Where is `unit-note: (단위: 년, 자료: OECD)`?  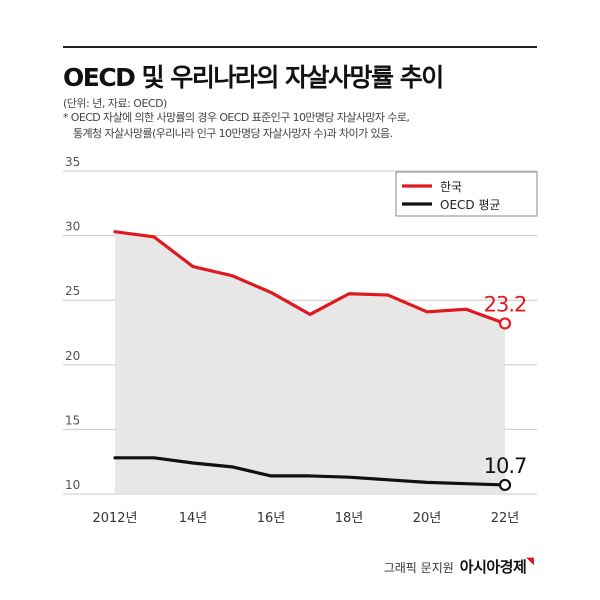
unit-note: (단위: 년, 자료: OECD) is located at coordinates (115, 103).